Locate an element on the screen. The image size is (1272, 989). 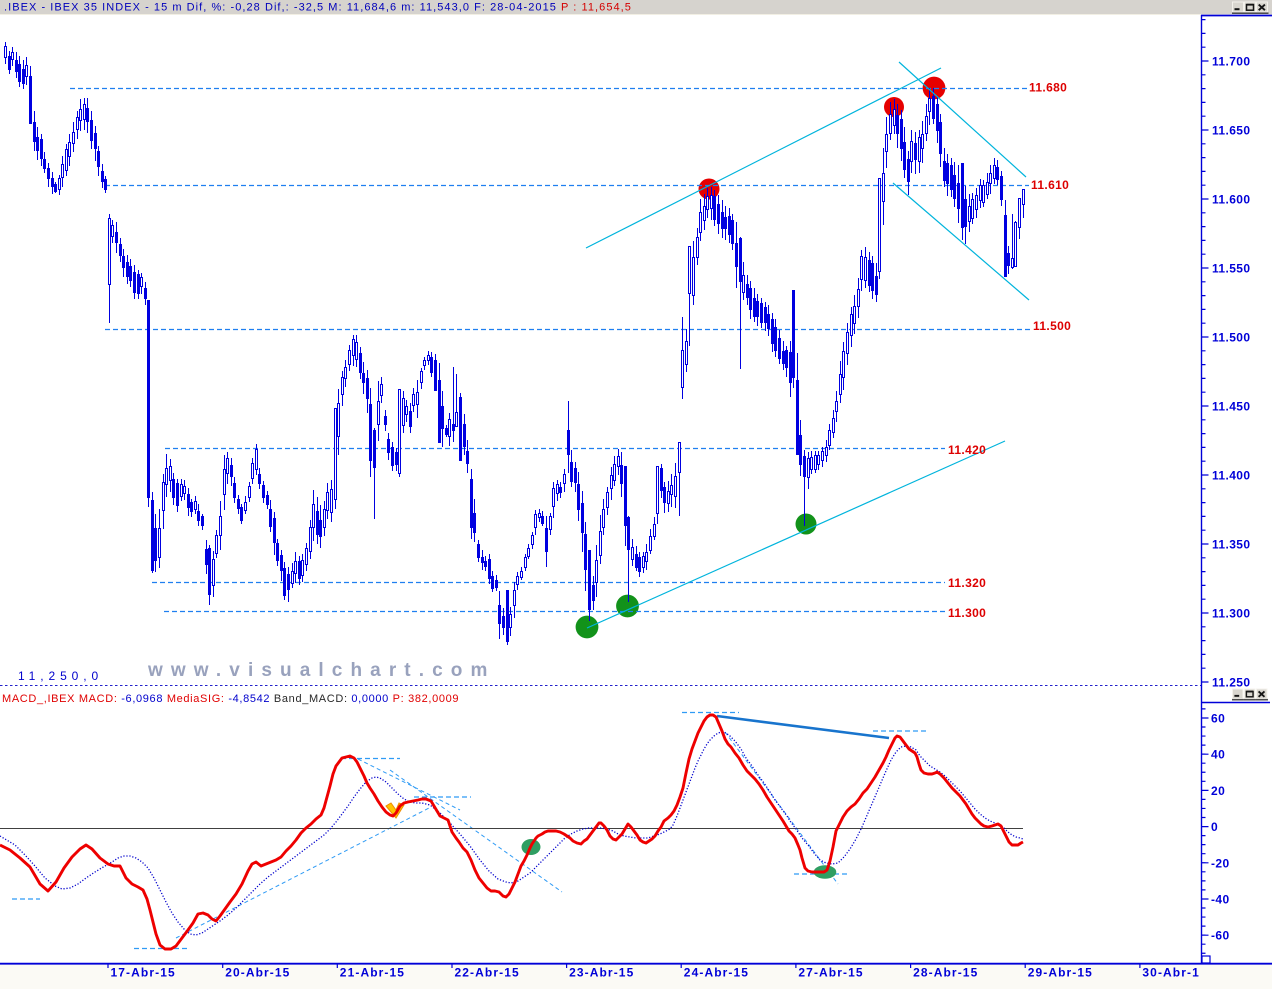
svg-text: 11.400 is located at coordinates (1231, 476).